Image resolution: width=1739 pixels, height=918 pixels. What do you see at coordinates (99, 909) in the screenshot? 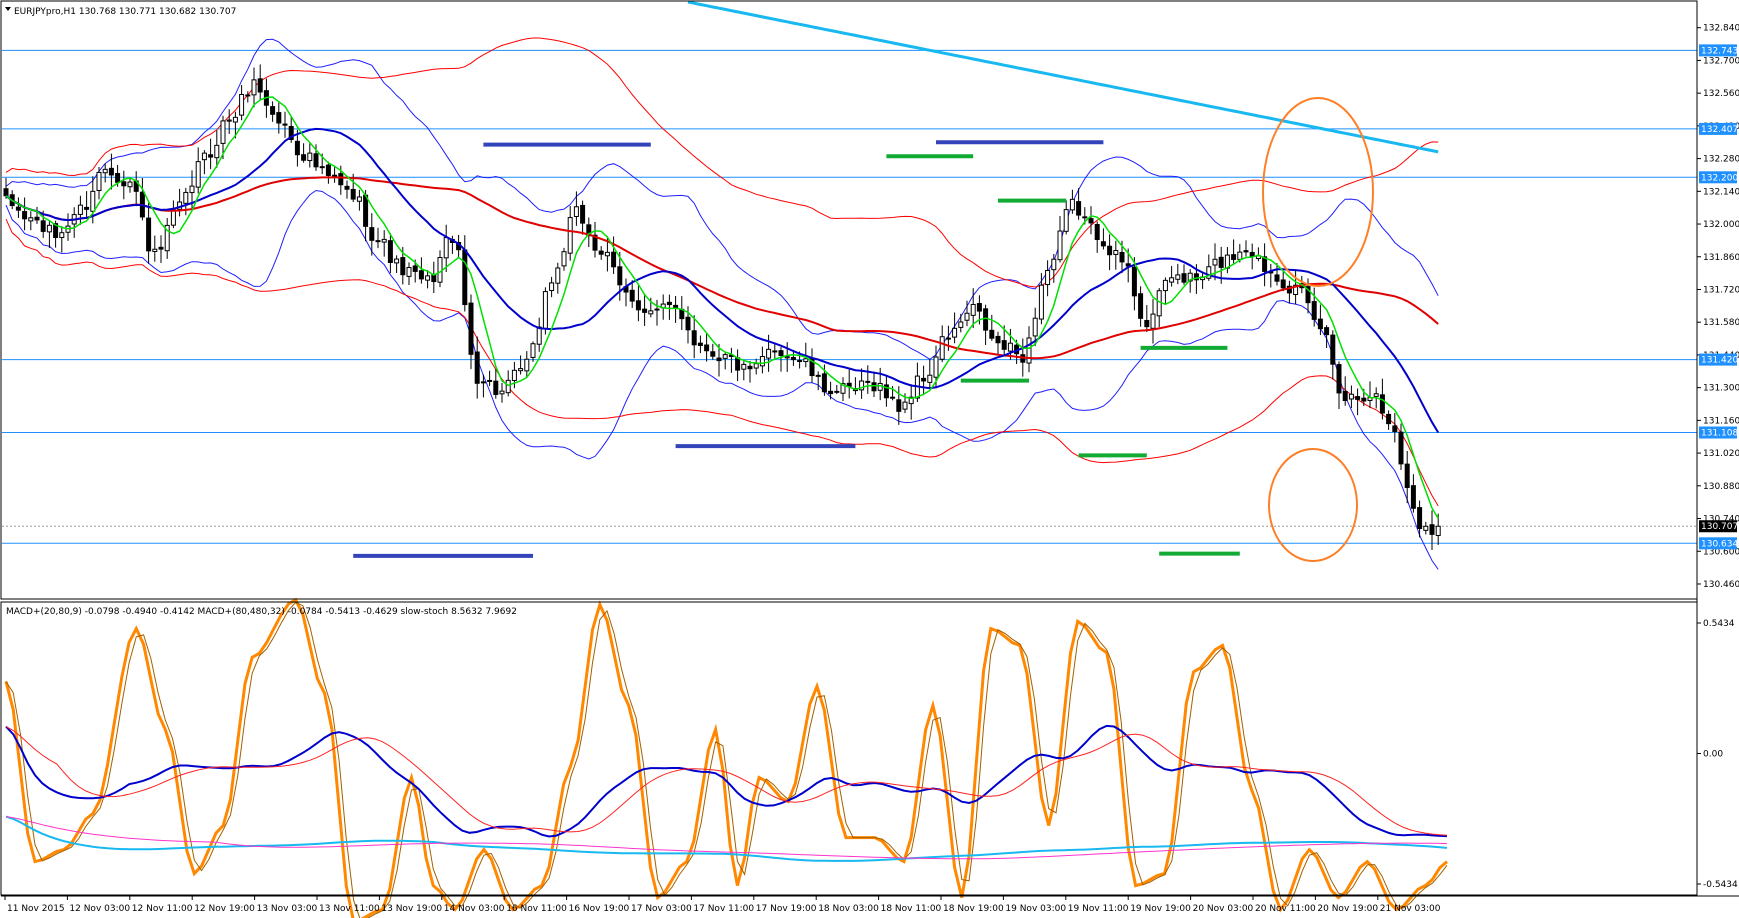
I see `time-tick-label: 12 Nov 03:00` at bounding box center [99, 909].